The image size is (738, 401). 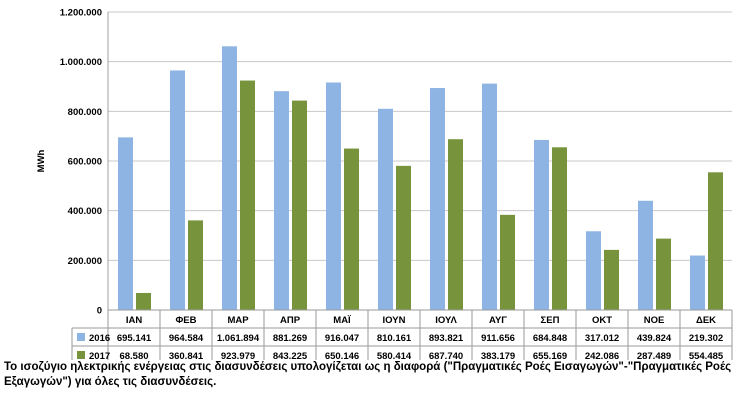 I want to click on bar-2016-ΑΠΡ, so click(x=281, y=200).